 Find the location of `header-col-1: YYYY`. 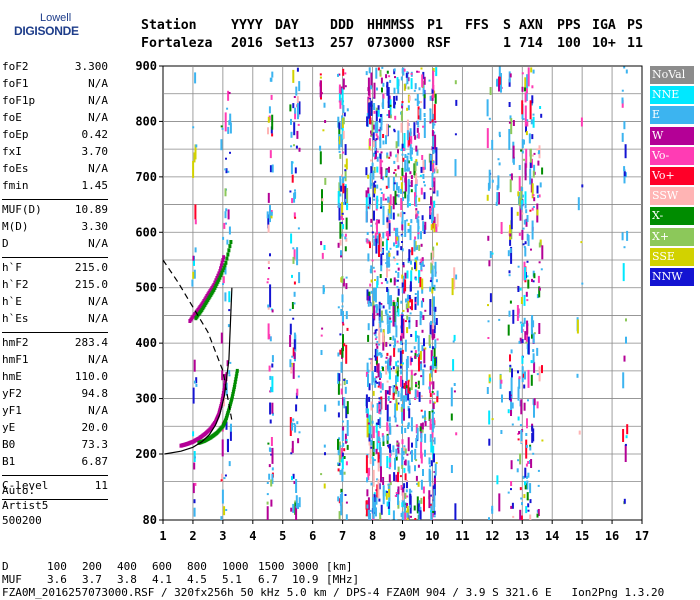

header-col-1: YYYY is located at coordinates (247, 25).